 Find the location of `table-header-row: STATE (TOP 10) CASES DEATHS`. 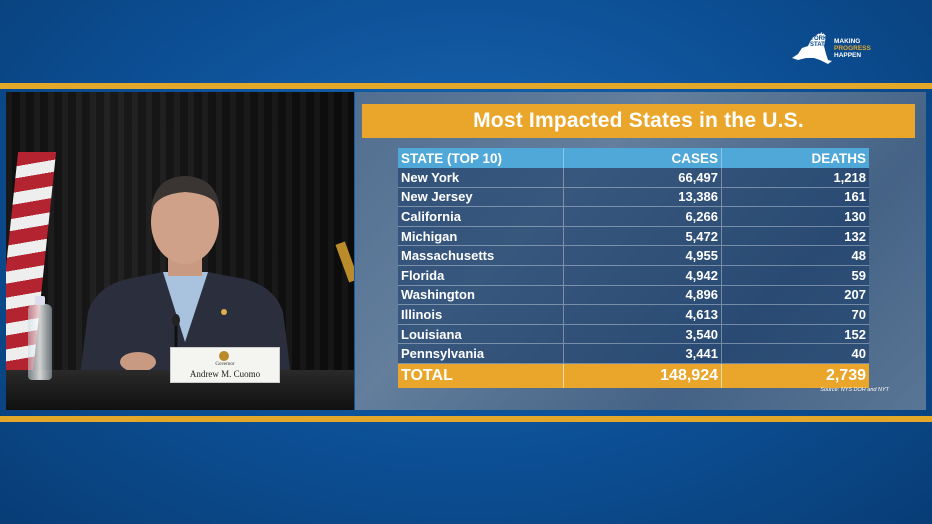

table-header-row: STATE (TOP 10) CASES DEATHS is located at coordinates (633, 158).